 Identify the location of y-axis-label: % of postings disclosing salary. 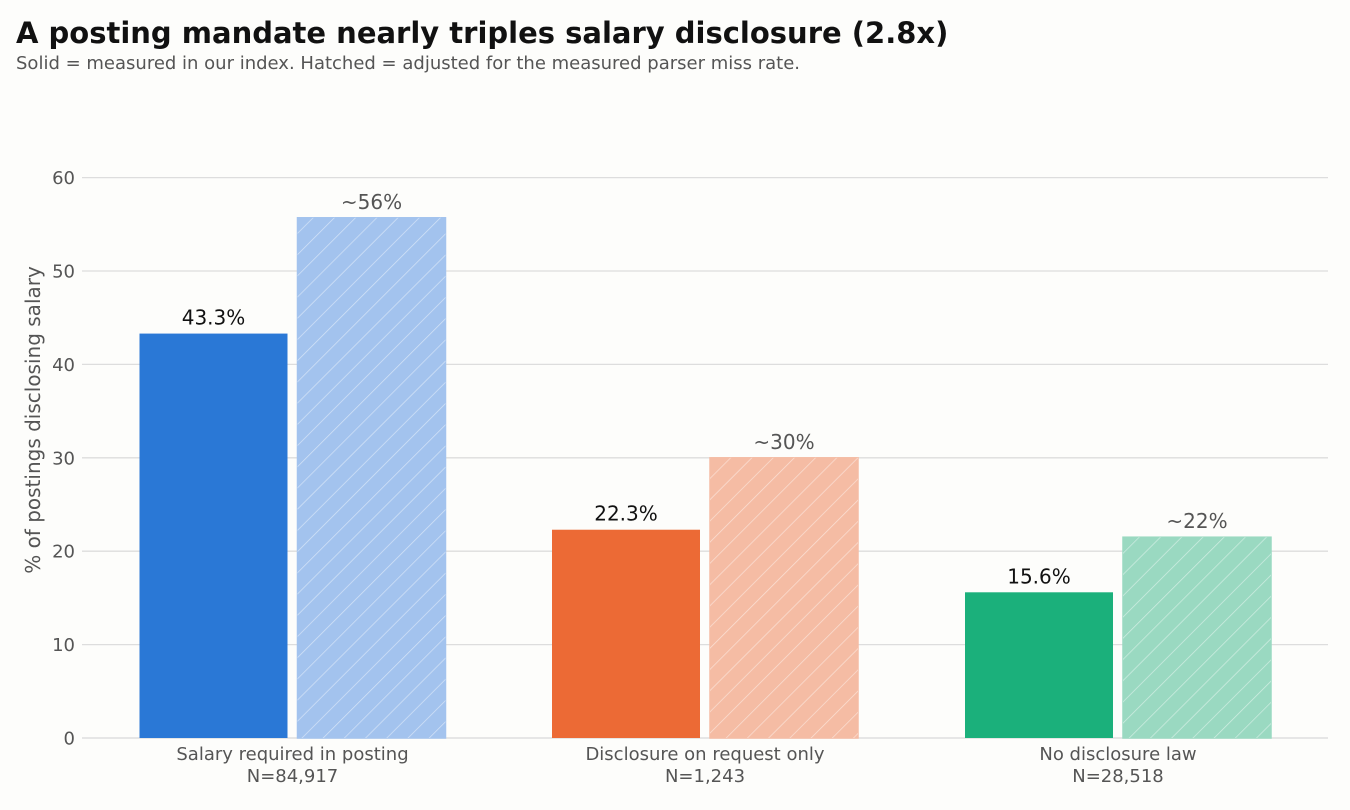
(33, 420).